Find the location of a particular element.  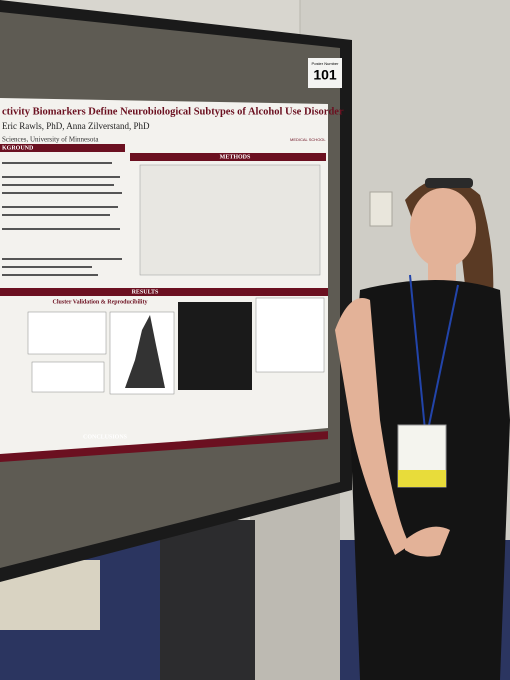

poster-number-card is located at coordinates (325, 73).